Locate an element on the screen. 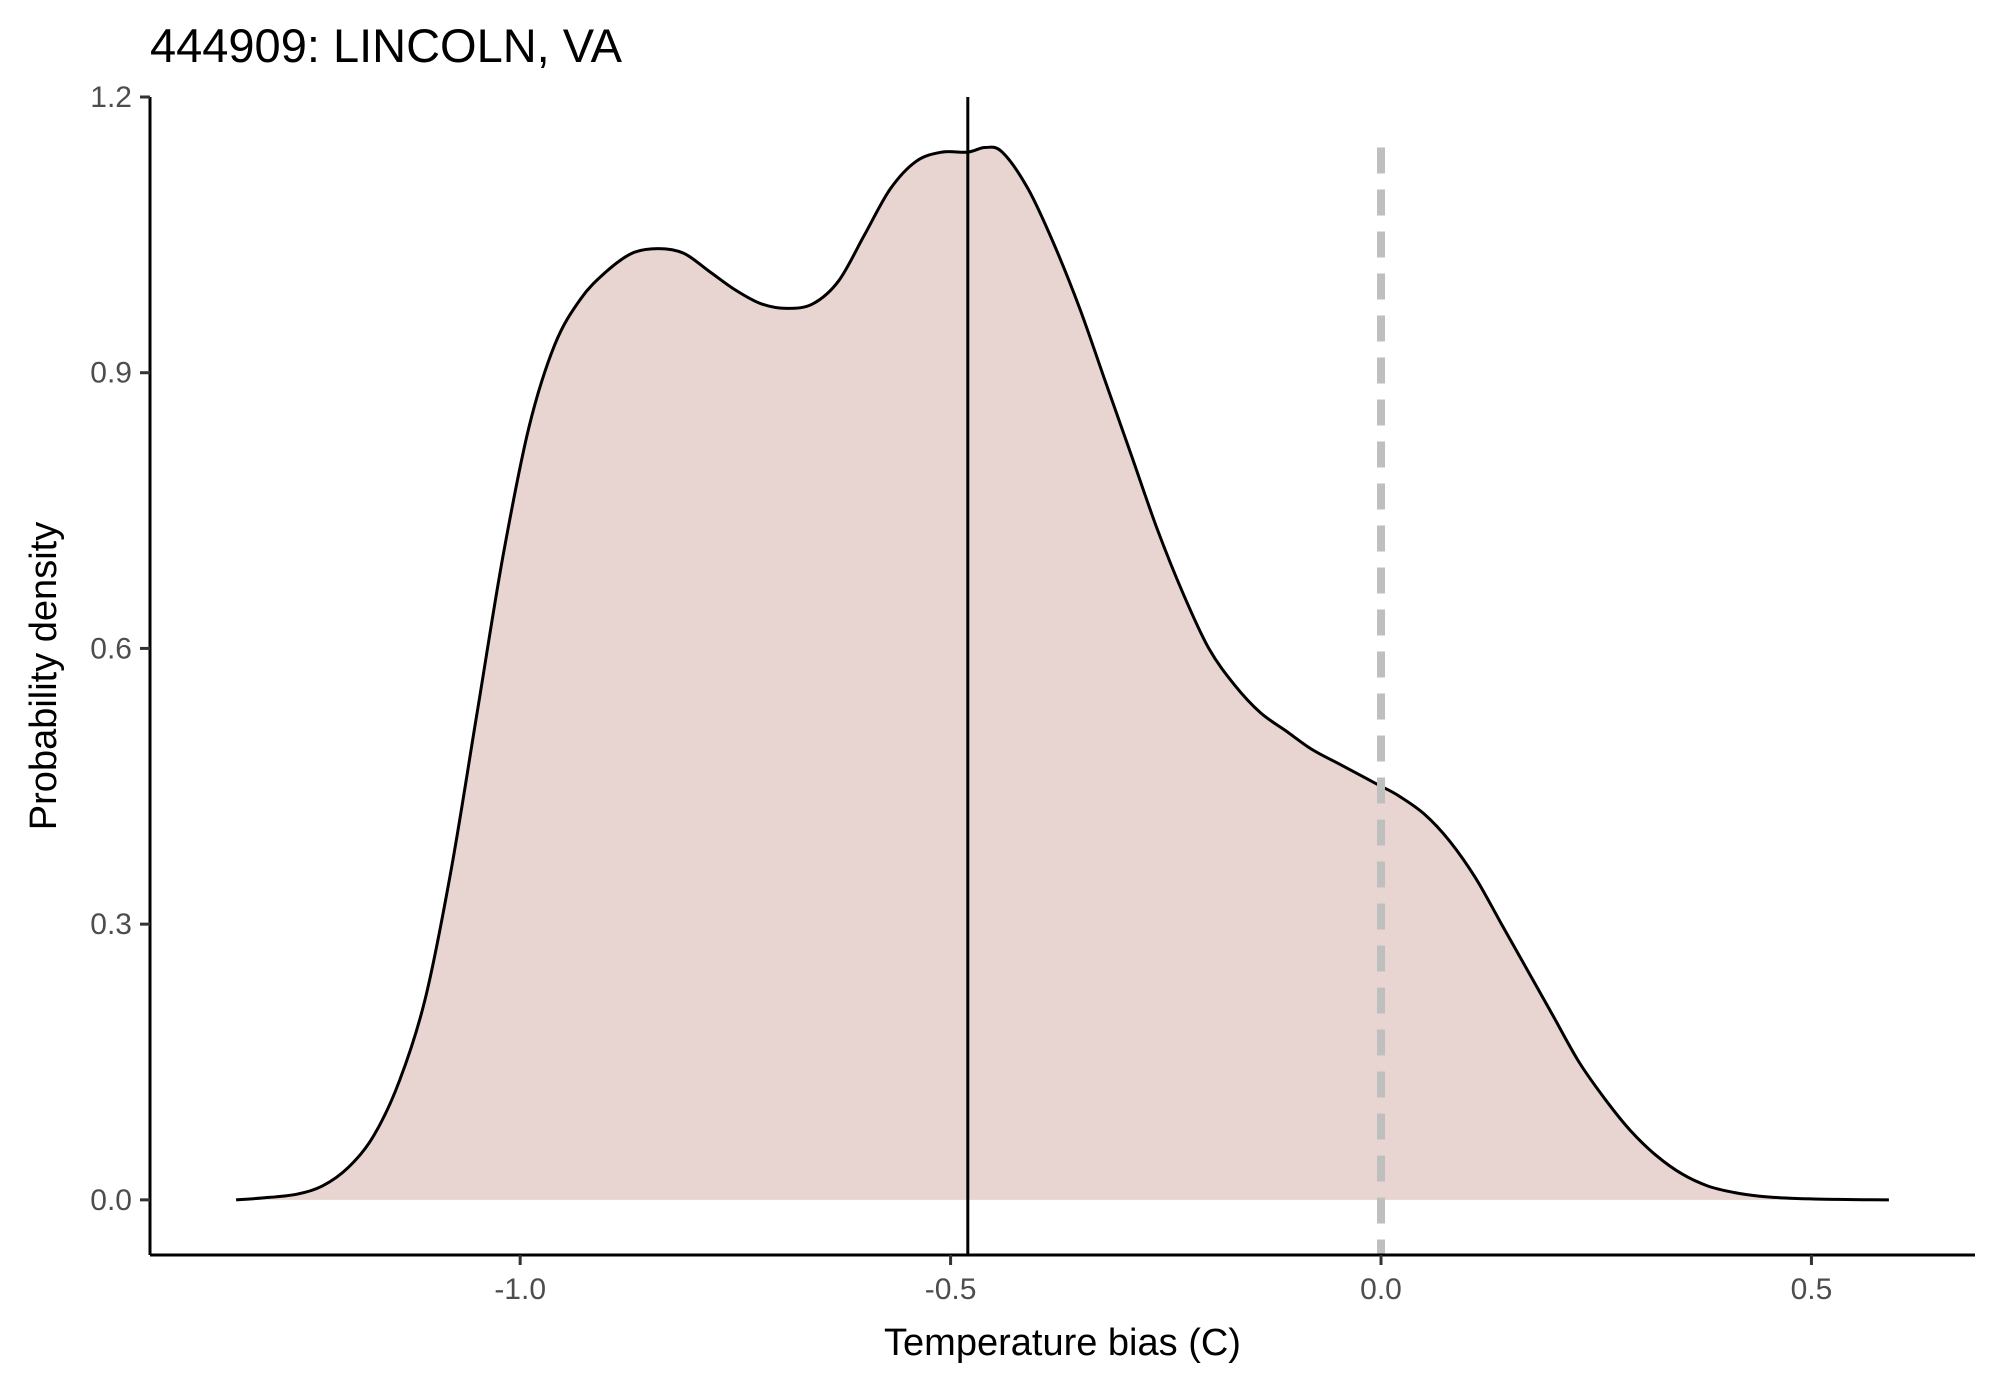  x-tick-label: -1.0 is located at coordinates (520, 1289).